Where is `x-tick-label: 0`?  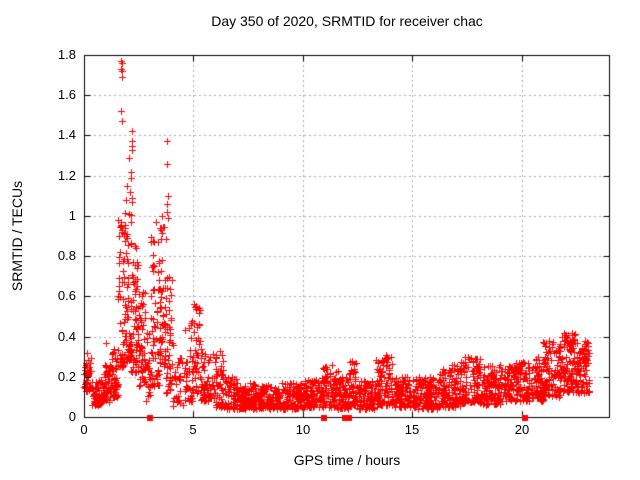
x-tick-label: 0 is located at coordinates (84, 429).